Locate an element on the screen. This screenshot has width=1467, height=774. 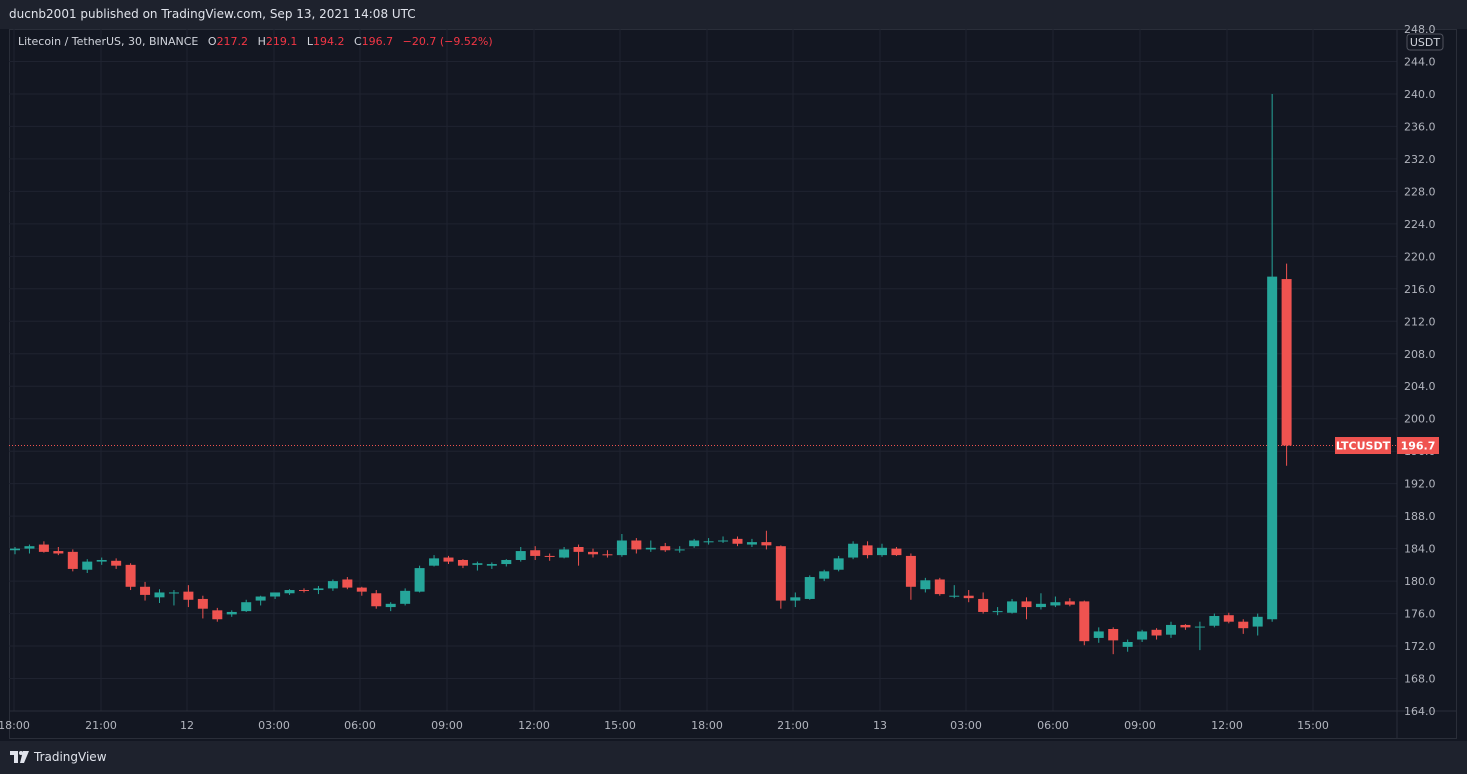
price-badge-bg is located at coordinates (1418, 446).